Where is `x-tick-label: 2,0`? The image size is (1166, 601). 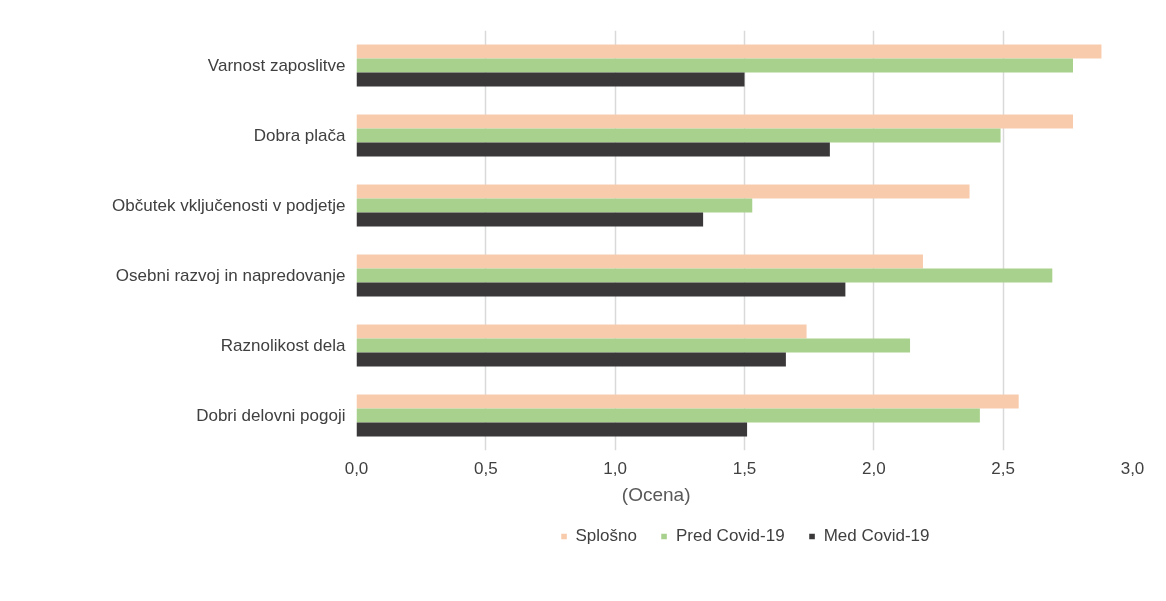 x-tick-label: 2,0 is located at coordinates (874, 468).